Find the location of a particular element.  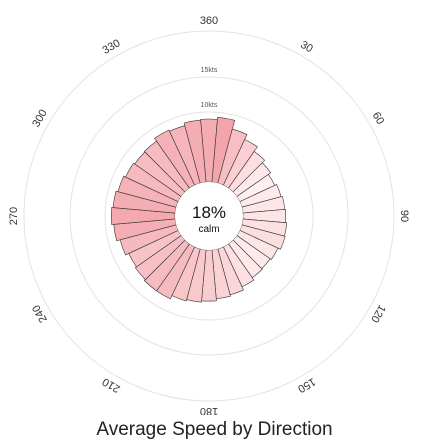

ring-labels: 10kts 15kts is located at coordinates (209, 88).